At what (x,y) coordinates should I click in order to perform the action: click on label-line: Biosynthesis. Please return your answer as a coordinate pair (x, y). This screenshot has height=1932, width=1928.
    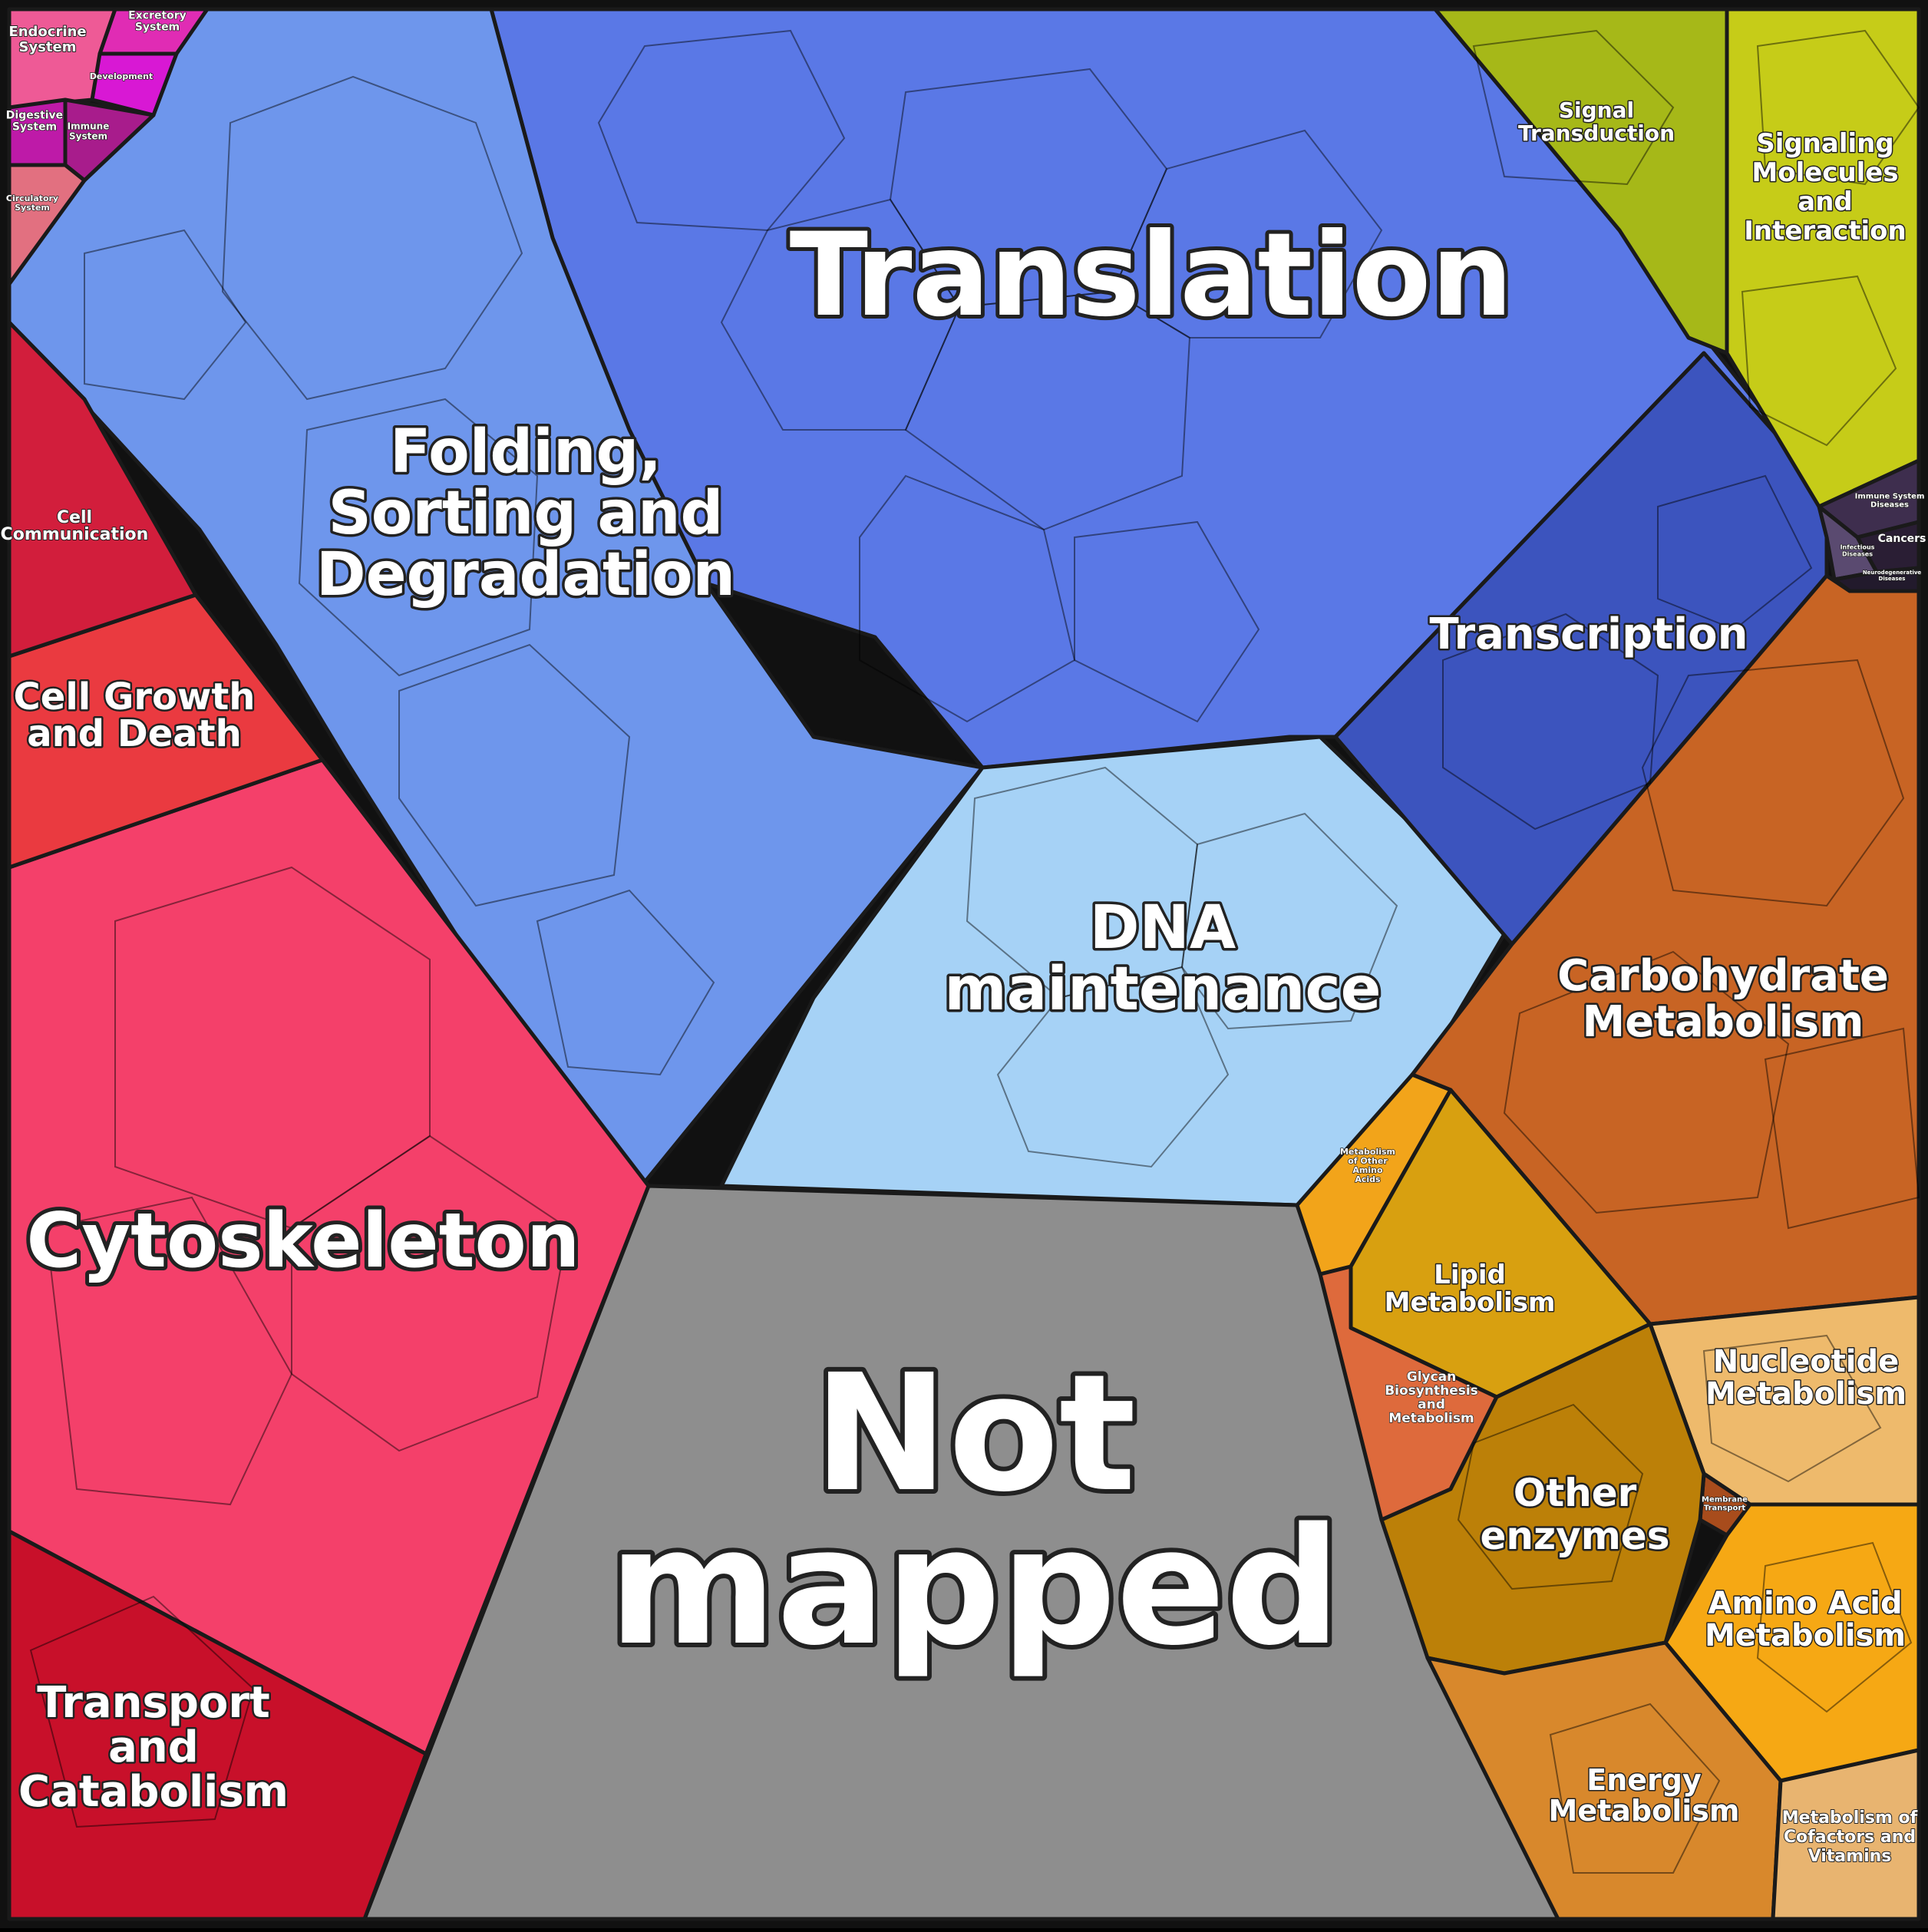
    Looking at the image, I should click on (1431, 1391).